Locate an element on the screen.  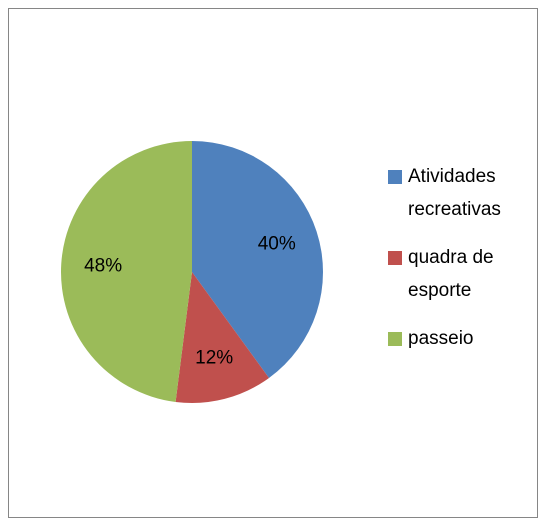
data-label: 48% is located at coordinates (103, 265).